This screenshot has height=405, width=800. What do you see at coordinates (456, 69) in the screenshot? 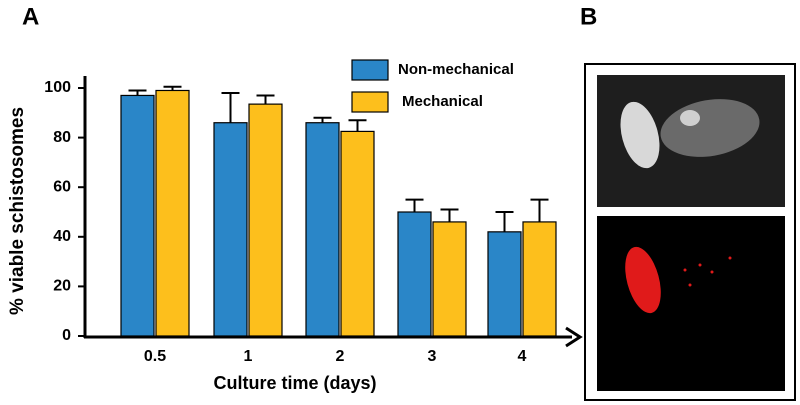
I see `legend-label: Non-mechanical` at bounding box center [456, 69].